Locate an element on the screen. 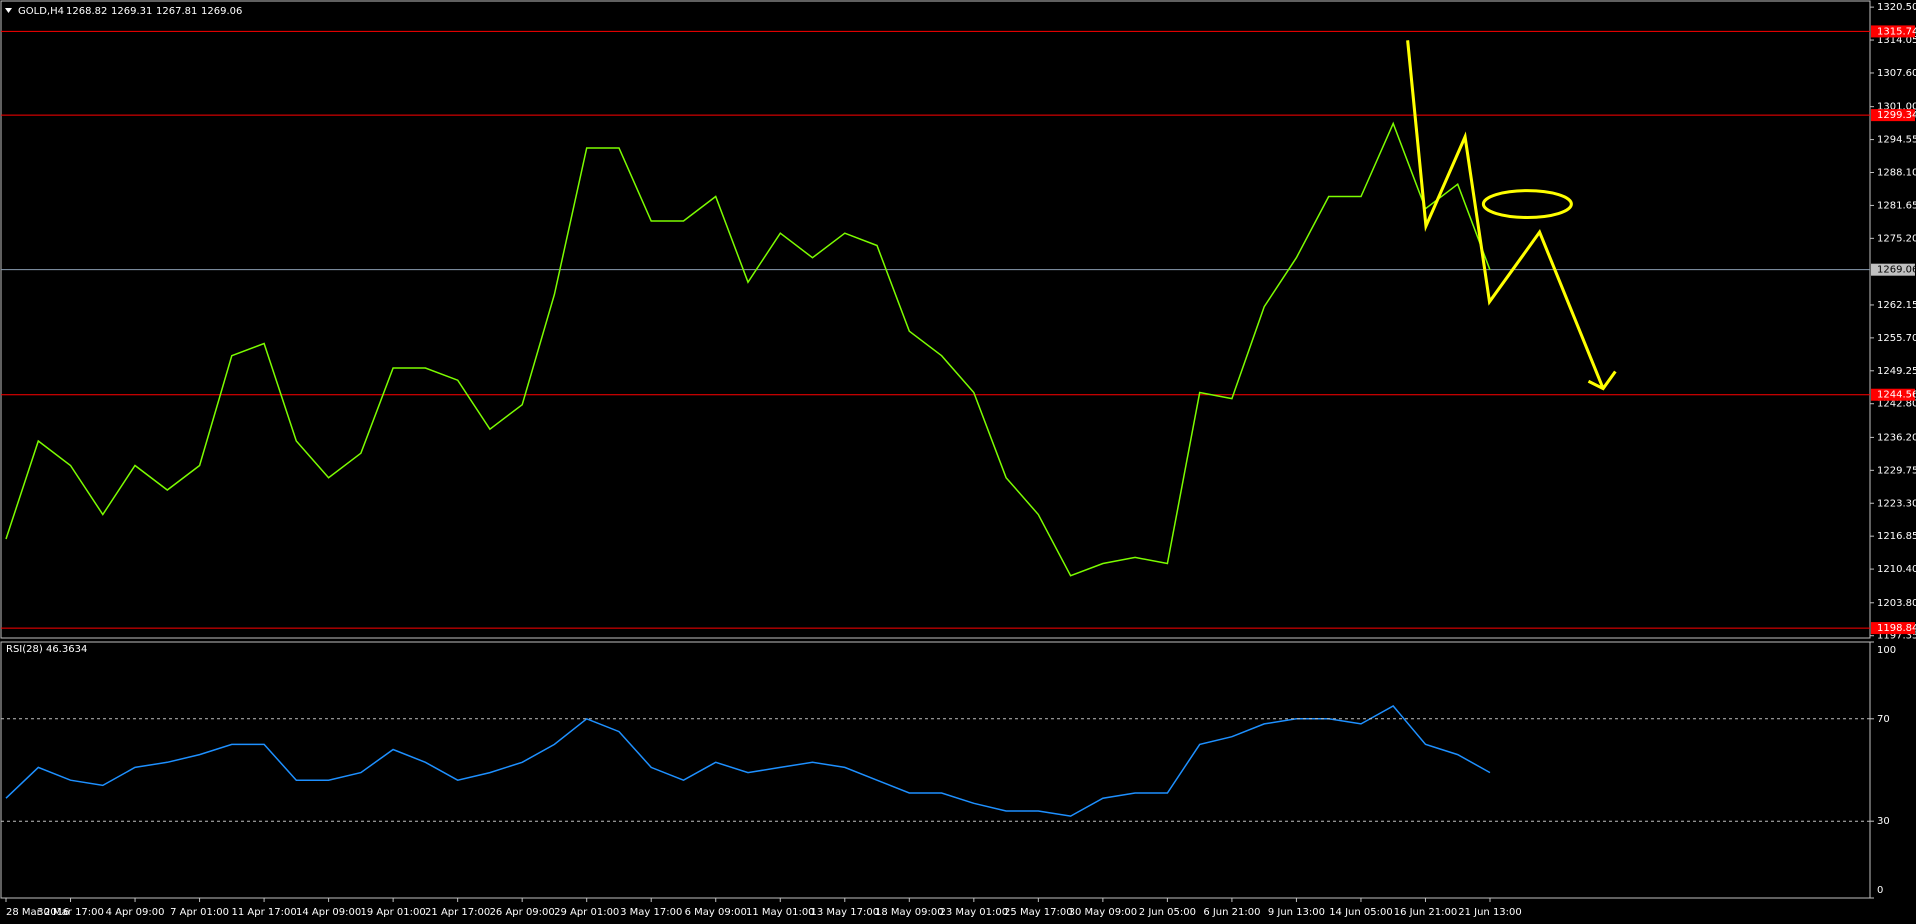 The width and height of the screenshot is (1916, 924). annotation is located at coordinates (1511, 215).